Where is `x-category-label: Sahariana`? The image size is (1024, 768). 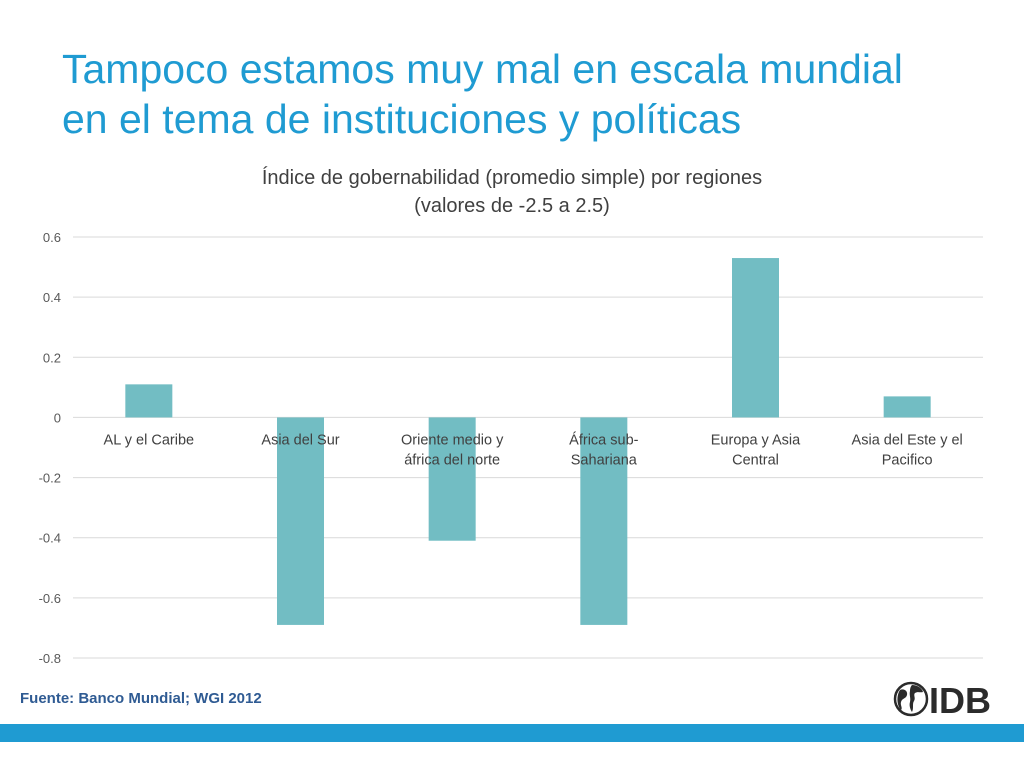 x-category-label: Sahariana is located at coordinates (604, 460).